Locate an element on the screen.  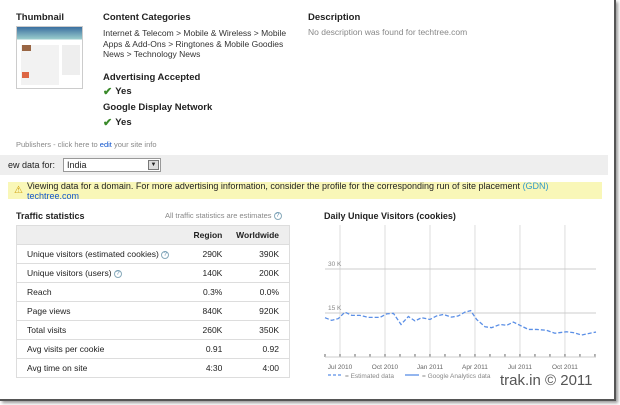
view-data-bar: ew data for: India ▼ is located at coordinates (304, 165).